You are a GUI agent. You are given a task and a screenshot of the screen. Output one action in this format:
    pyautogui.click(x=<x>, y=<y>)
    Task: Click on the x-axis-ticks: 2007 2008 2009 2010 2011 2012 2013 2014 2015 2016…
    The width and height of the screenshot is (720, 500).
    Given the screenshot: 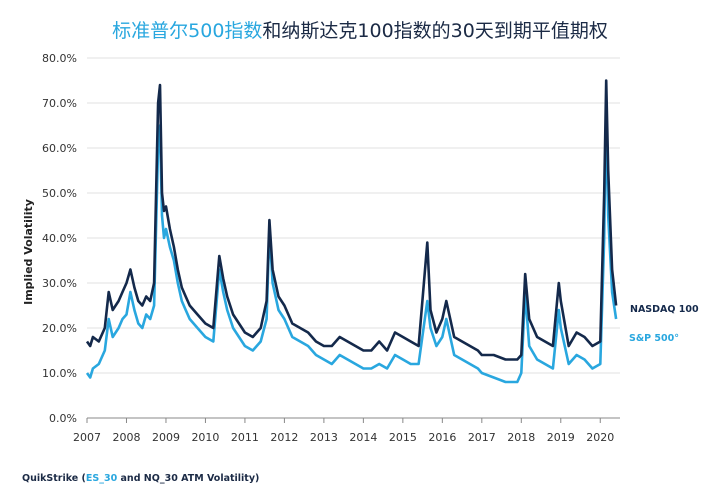 What is the action you would take?
    pyautogui.click(x=343, y=431)
    